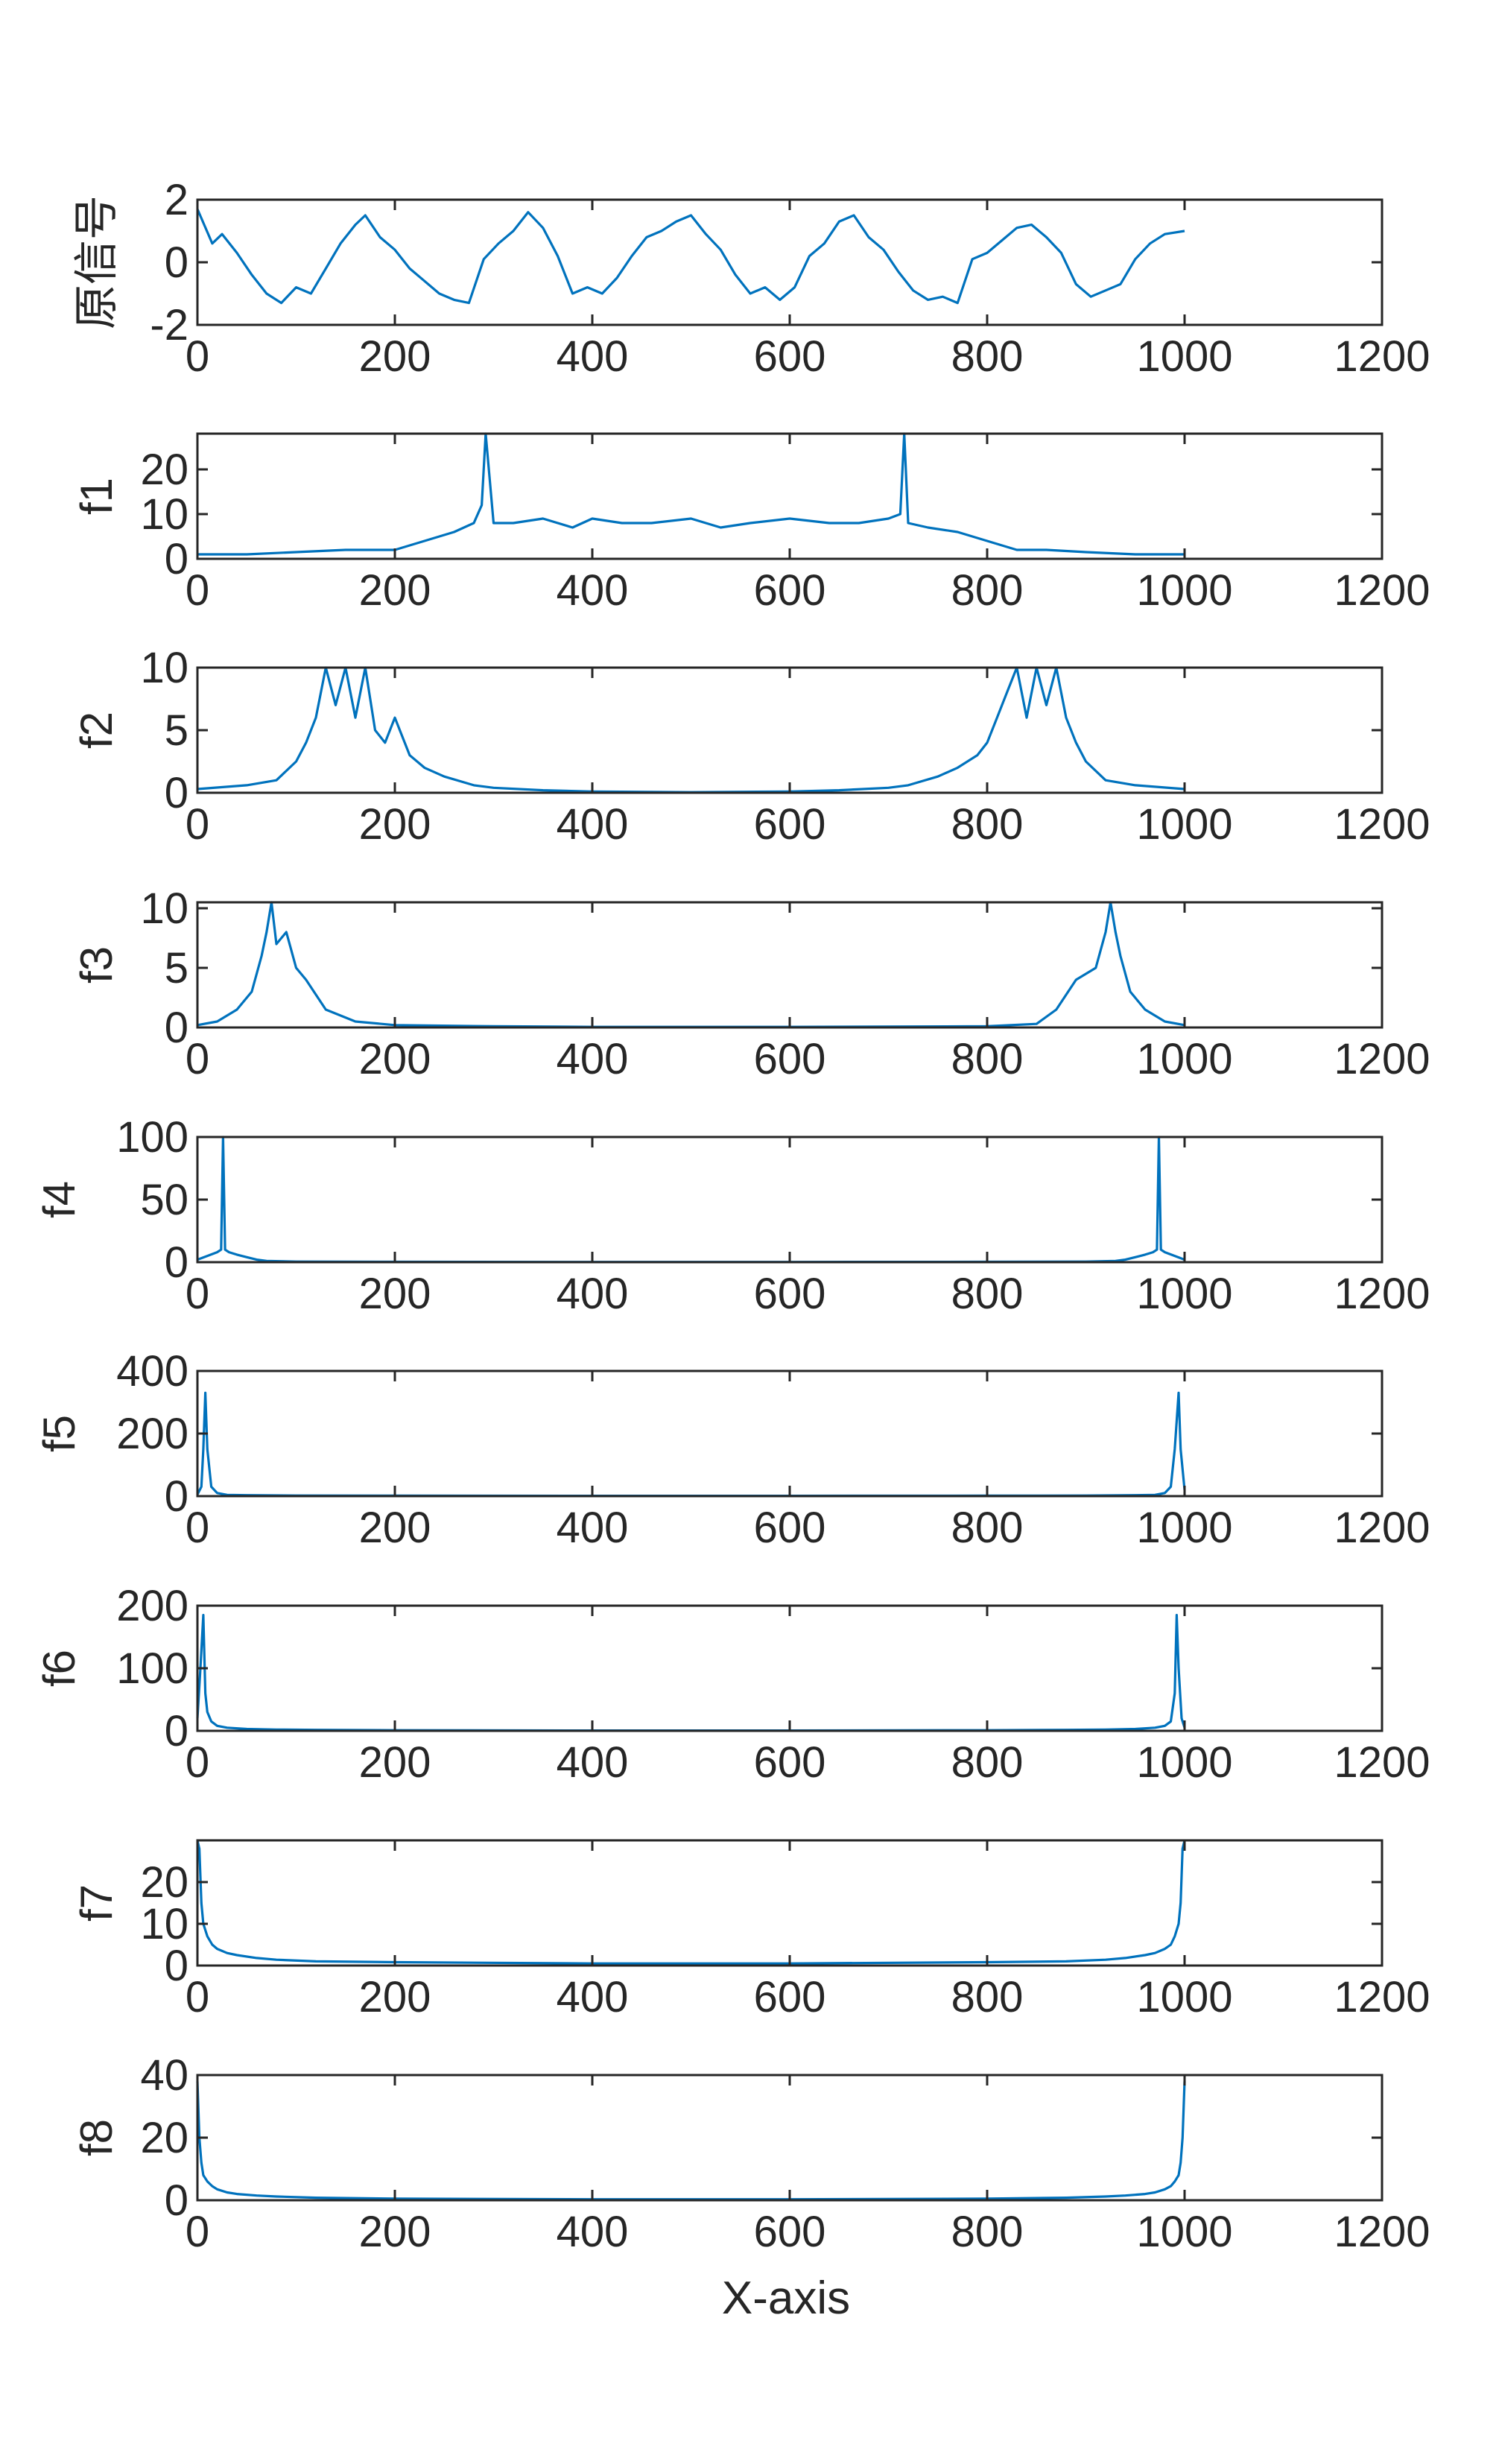 The image size is (1496, 2464). Describe the element at coordinates (96, 2137) in the screenshot. I see `y-axis-label: f8` at that location.